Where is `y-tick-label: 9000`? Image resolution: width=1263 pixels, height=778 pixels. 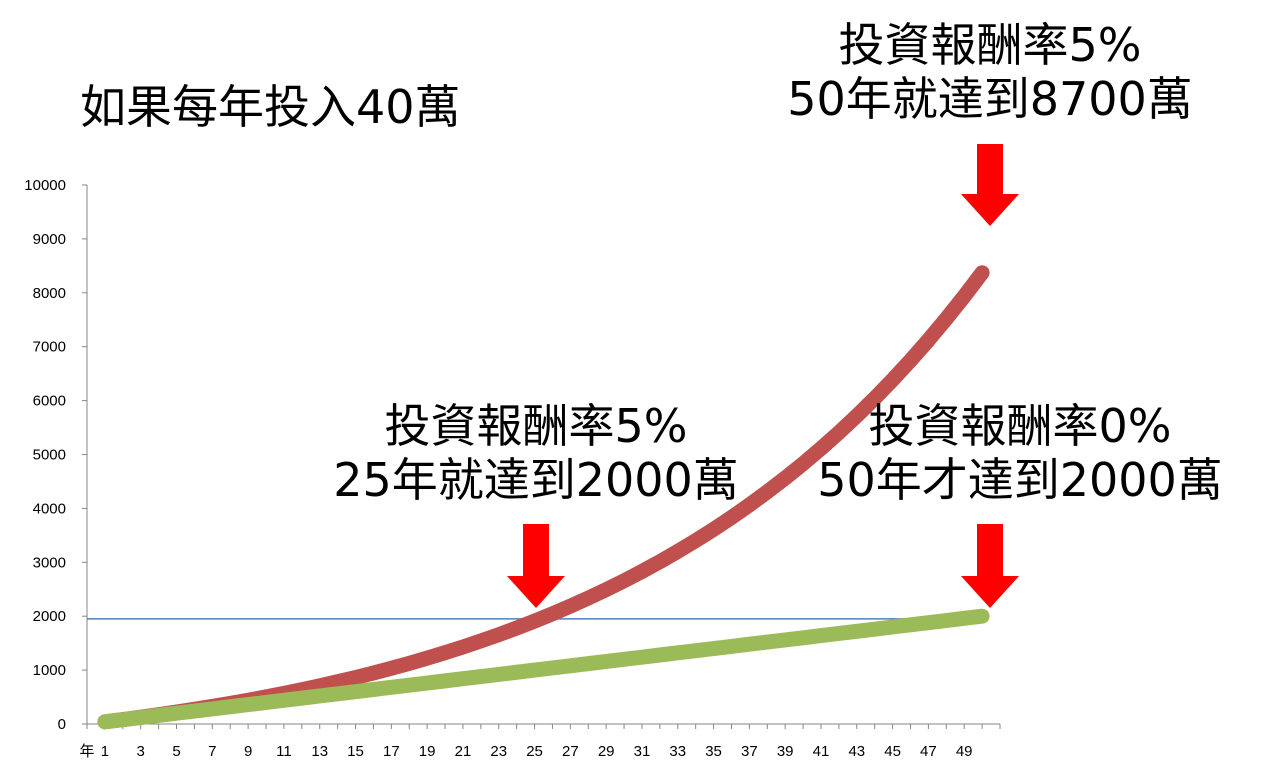 y-tick-label: 9000 is located at coordinates (49, 239).